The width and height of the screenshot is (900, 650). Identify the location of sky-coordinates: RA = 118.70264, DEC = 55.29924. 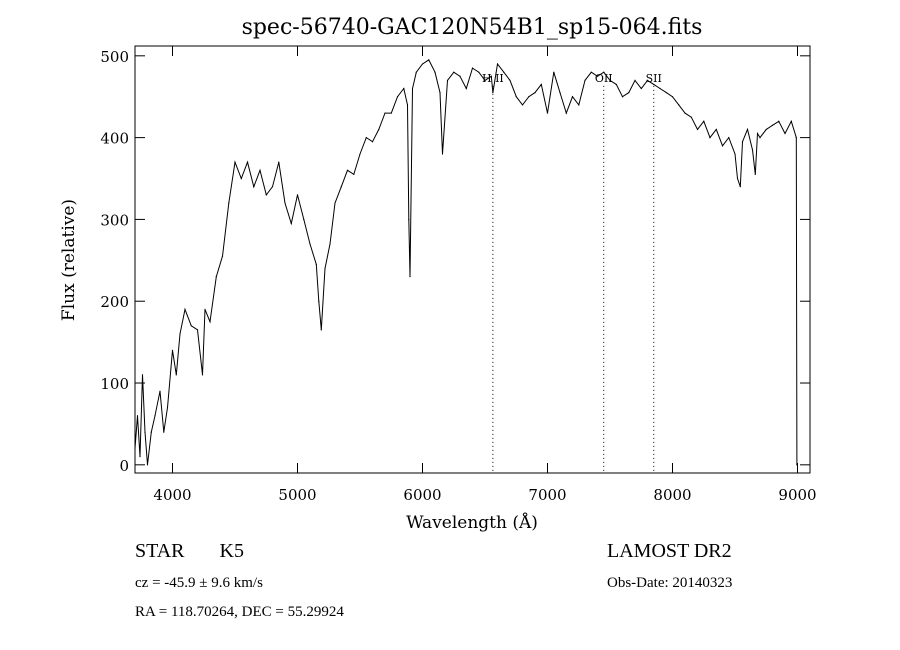
(239, 612).